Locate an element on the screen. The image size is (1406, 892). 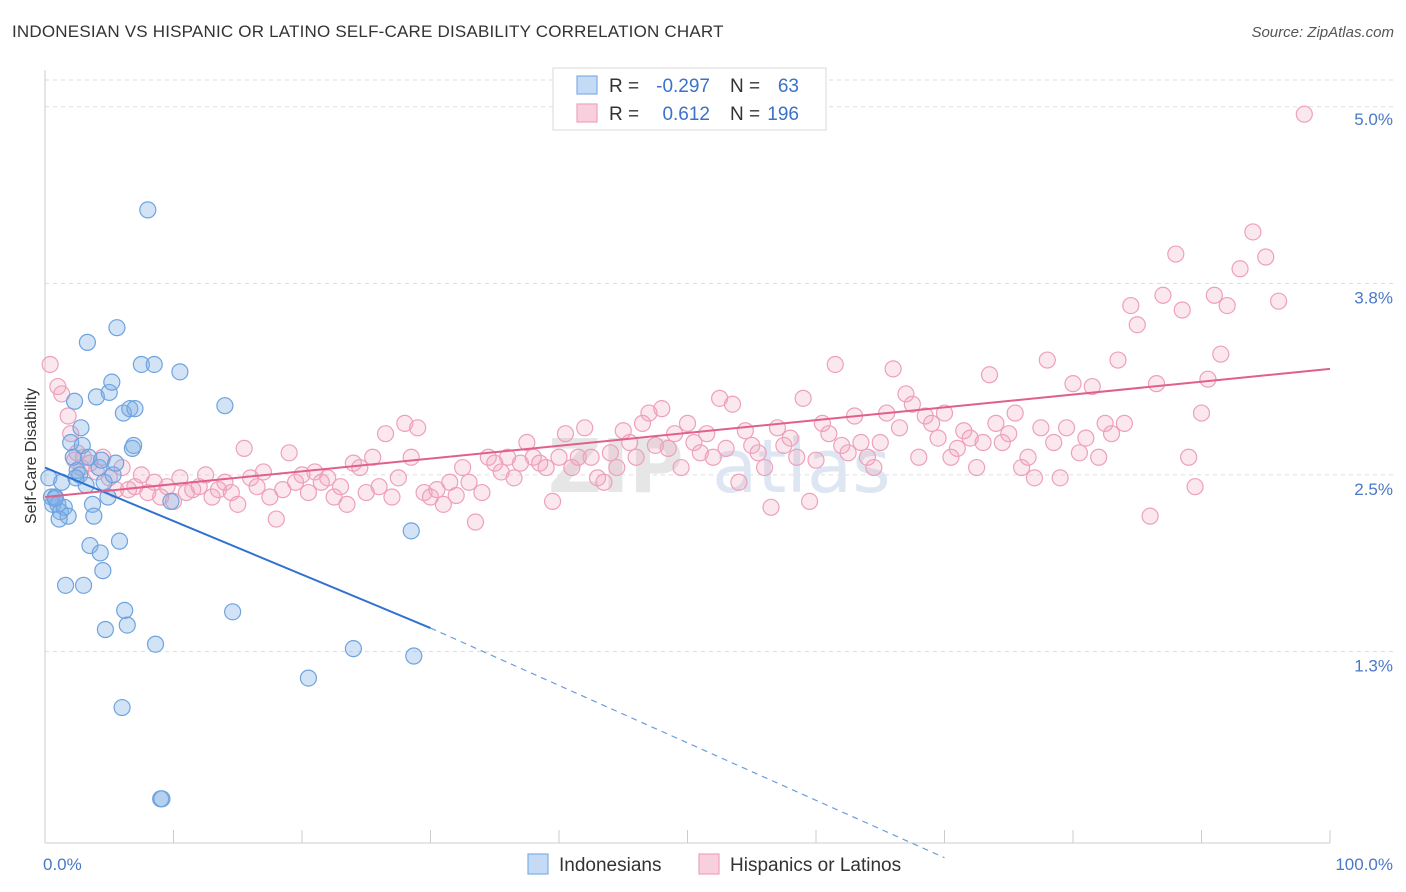
bottom-legend-indonesians: Indonesians is located at coordinates (610, 865).